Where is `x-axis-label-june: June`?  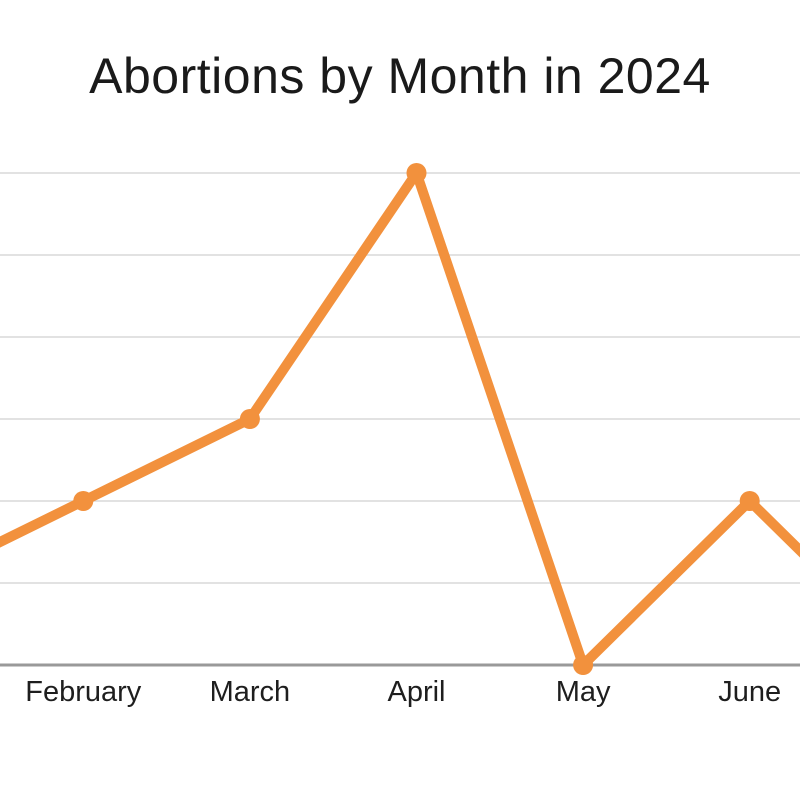 x-axis-label-june: June is located at coordinates (749, 692).